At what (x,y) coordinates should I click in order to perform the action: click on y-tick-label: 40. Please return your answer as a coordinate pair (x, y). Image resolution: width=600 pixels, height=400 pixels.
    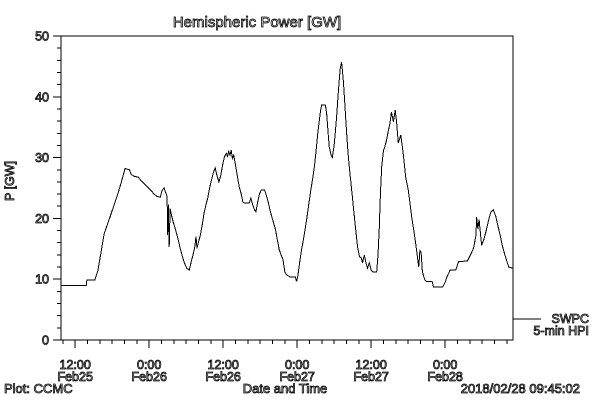
    Looking at the image, I should click on (42, 97).